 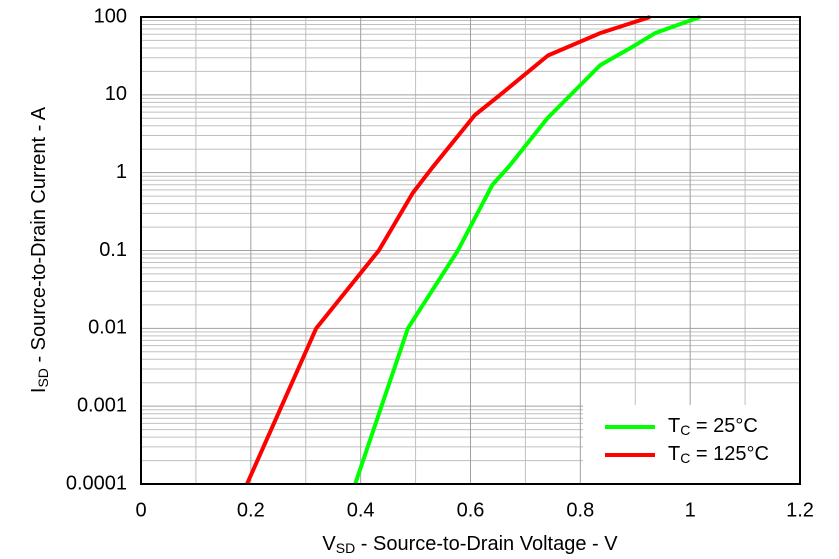 What do you see at coordinates (723, 426) in the screenshot?
I see `legend-label-rest: = 25°C` at bounding box center [723, 426].